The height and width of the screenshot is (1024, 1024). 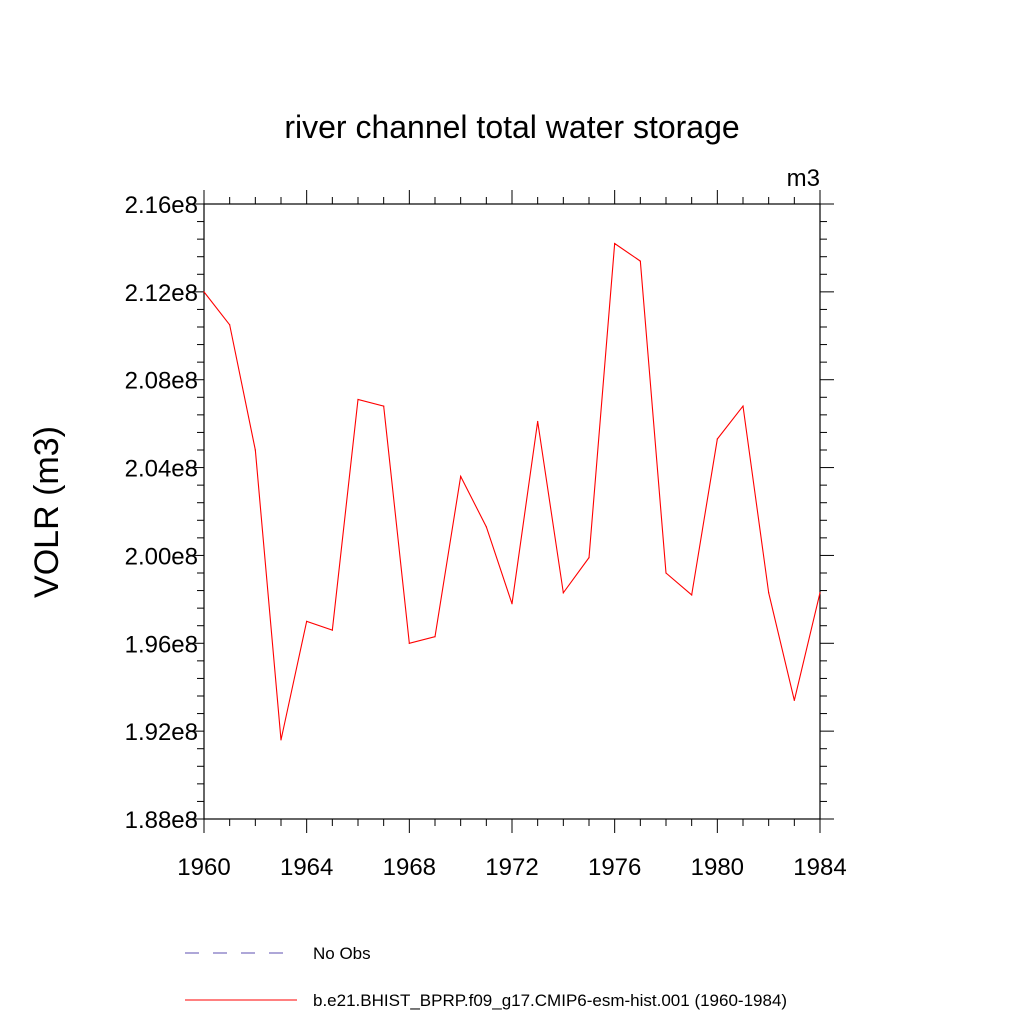 I want to click on x-tick-label: 1984, so click(x=819, y=867).